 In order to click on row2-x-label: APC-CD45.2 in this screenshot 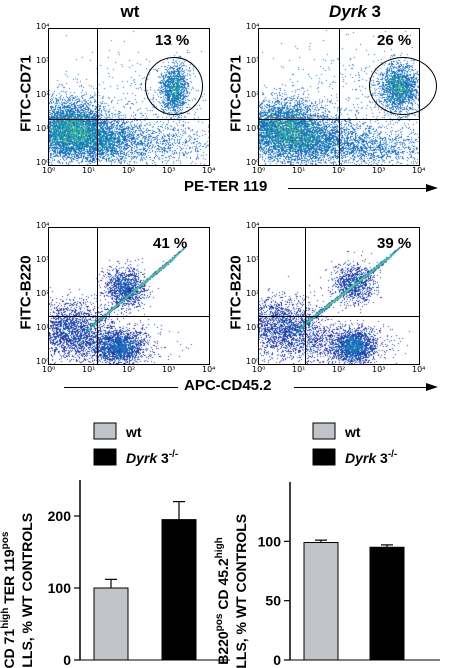, I will do `click(228, 385)`.